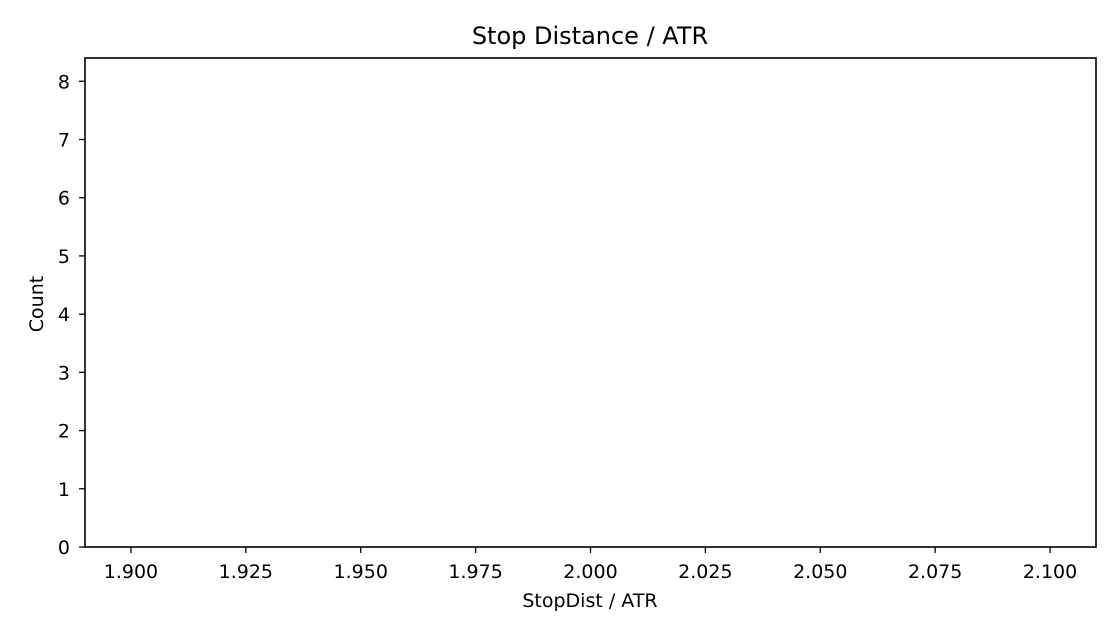 This screenshot has width=1120, height=640. I want to click on x-tick-label: 1.975, so click(475, 572).